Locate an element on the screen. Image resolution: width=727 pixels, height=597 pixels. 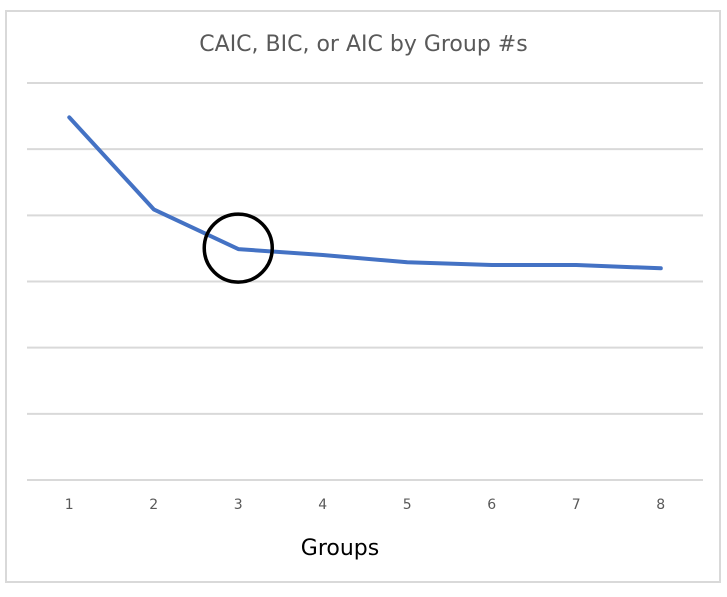
x-tick-label: 4 is located at coordinates (322, 505).